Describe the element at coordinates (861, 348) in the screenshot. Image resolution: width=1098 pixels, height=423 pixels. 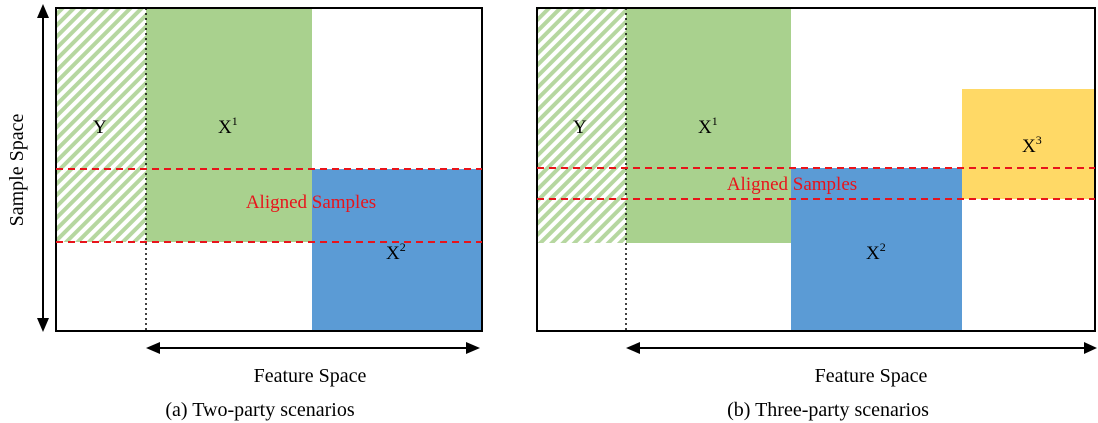
I see `feature-space-axis-b` at that location.